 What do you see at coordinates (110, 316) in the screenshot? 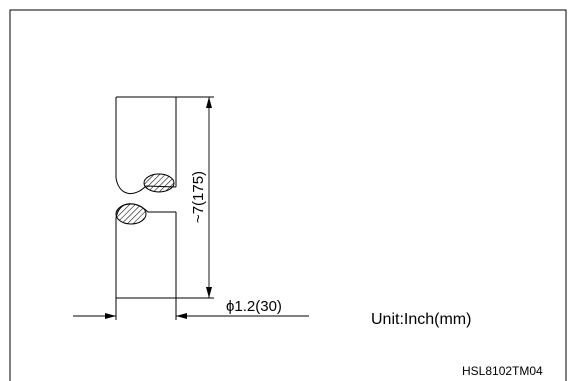
I see `diameter-arrow-left` at bounding box center [110, 316].